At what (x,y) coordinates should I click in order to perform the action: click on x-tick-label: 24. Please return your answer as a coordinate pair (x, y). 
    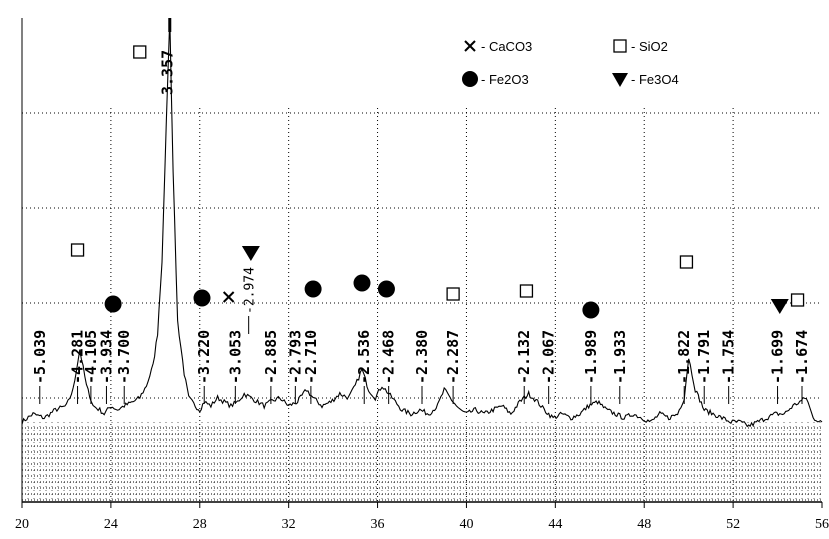
    Looking at the image, I should click on (111, 524).